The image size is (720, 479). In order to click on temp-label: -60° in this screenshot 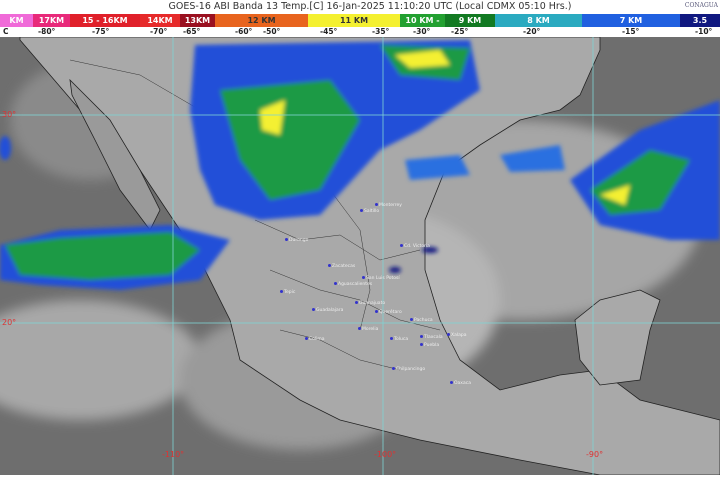, I will do `click(244, 31)`.